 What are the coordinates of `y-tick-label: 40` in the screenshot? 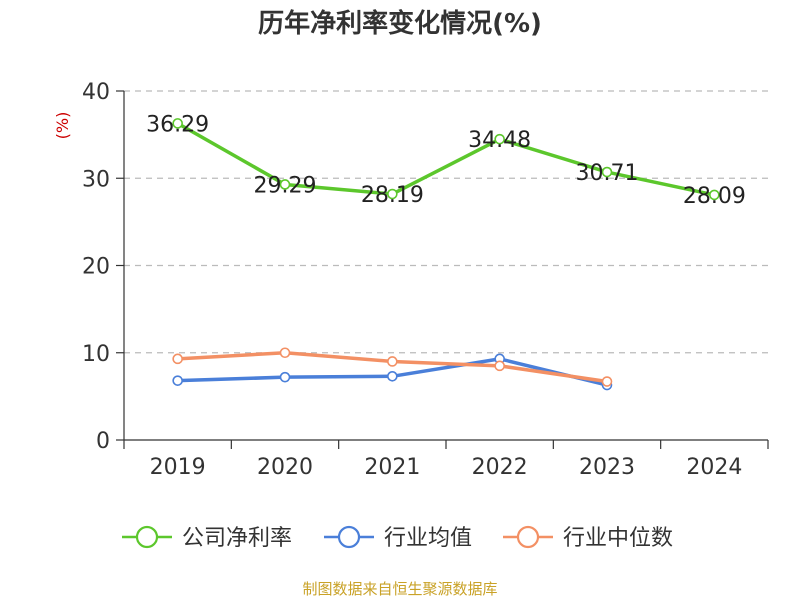 It's located at (96, 92).